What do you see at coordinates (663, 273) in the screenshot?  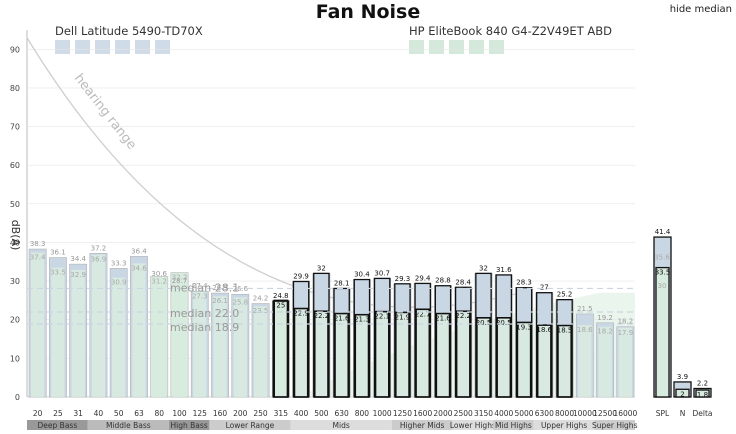 I see `summary-label-hp: 33.5` at bounding box center [663, 273].